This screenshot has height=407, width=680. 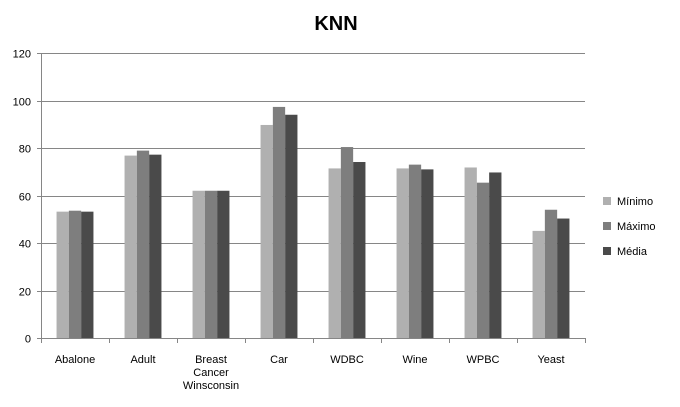 What do you see at coordinates (142, 360) in the screenshot?
I see `x-tick-label: Adult` at bounding box center [142, 360].